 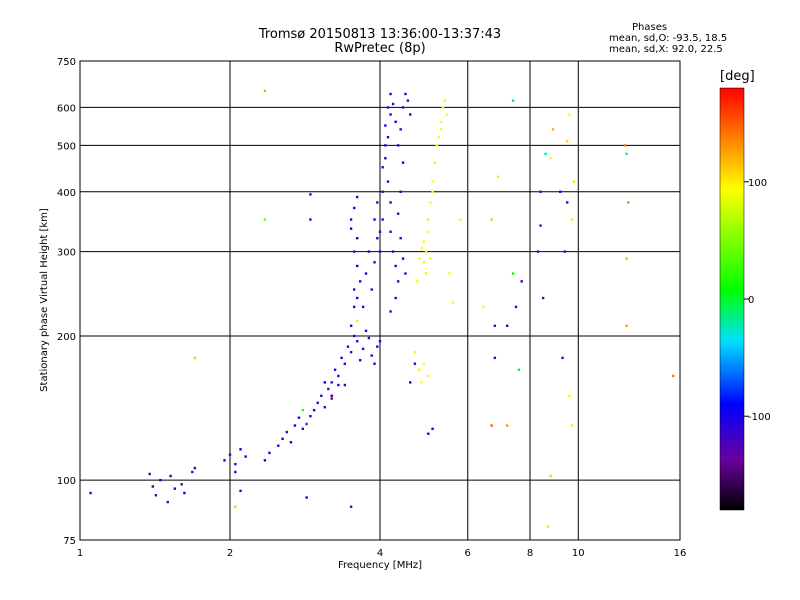 I want to click on x-axis-ticks: 1 2 4 6 8 10 16, so click(x=382, y=553).